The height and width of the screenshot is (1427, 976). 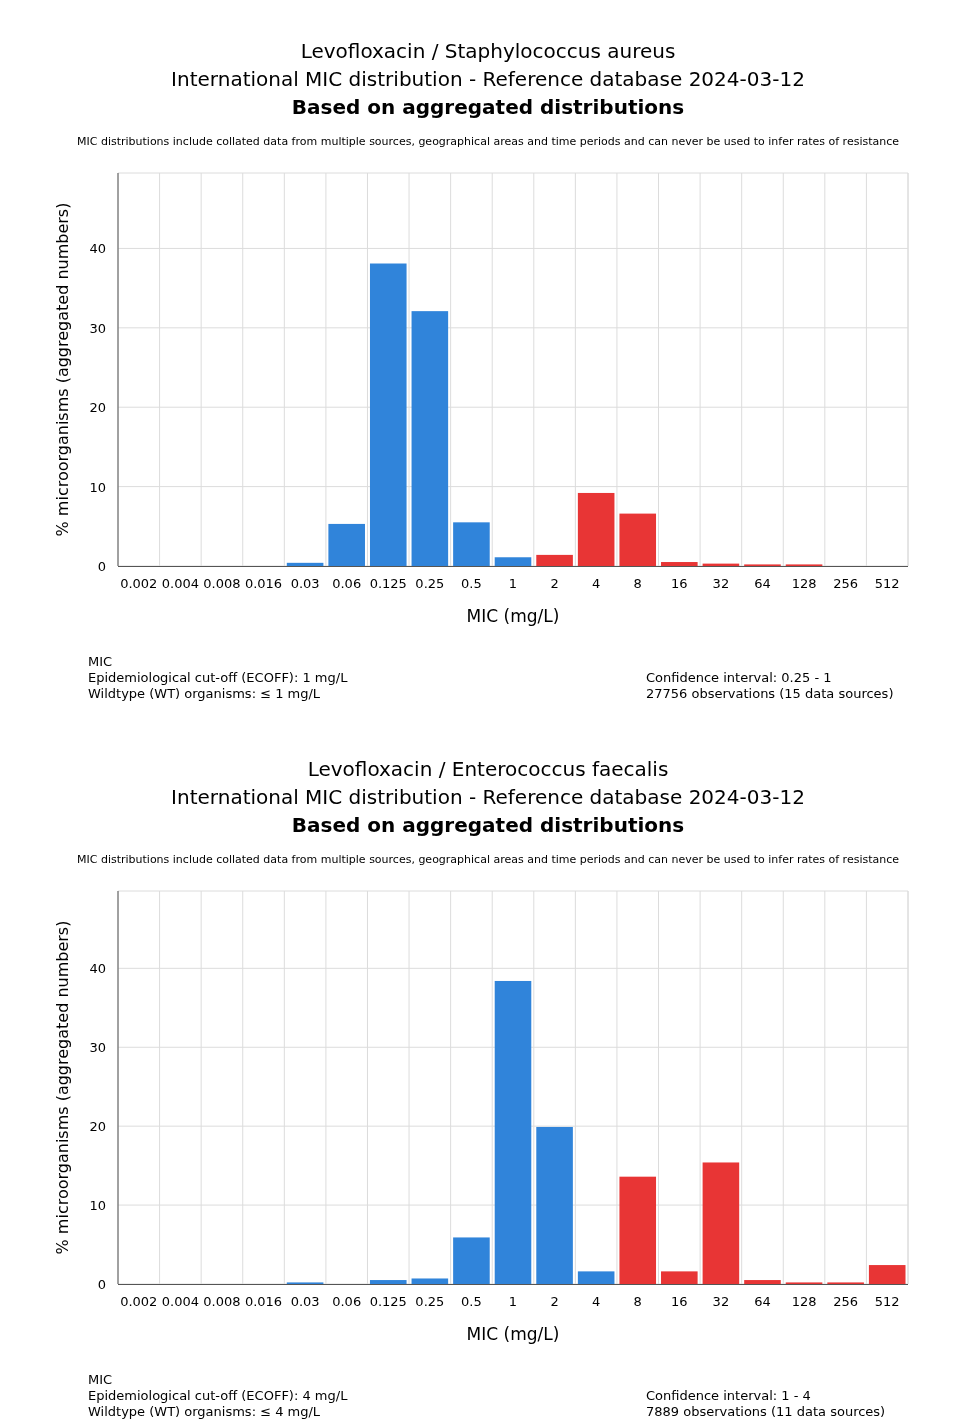 I want to click on text: Epidemiological cut-off (ECOFF): 4 mg/L, so click(x=218, y=1395).